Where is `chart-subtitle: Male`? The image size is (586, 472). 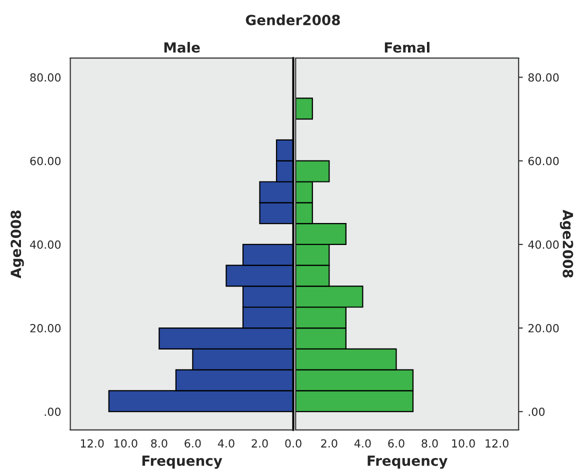 chart-subtitle: Male is located at coordinates (182, 47).